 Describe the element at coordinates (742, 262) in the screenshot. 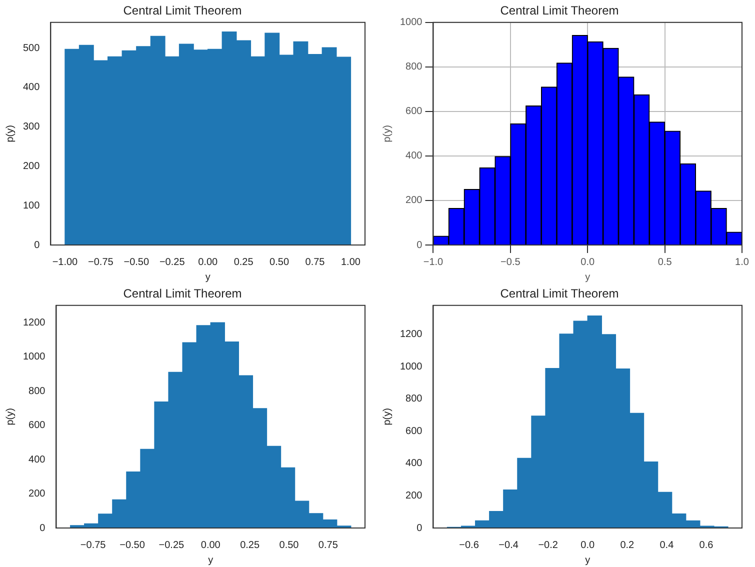

I see `x-tick-label: 1.0` at that location.